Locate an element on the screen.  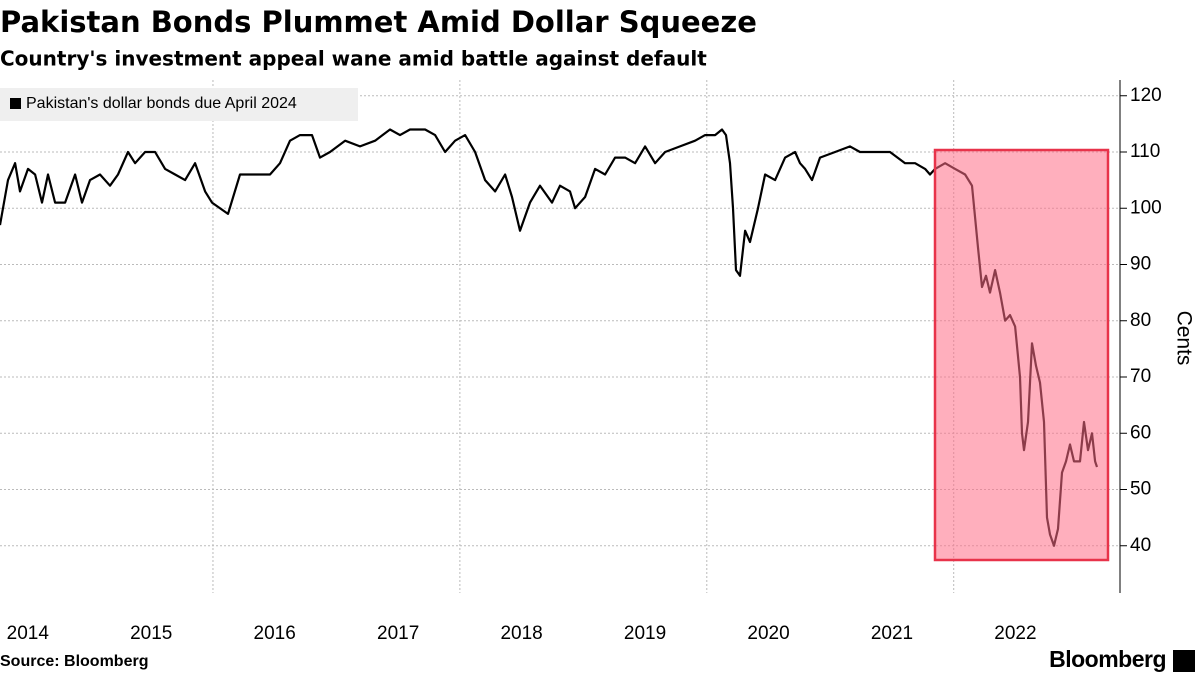
y-tick-label: 100 is located at coordinates (1146, 207).